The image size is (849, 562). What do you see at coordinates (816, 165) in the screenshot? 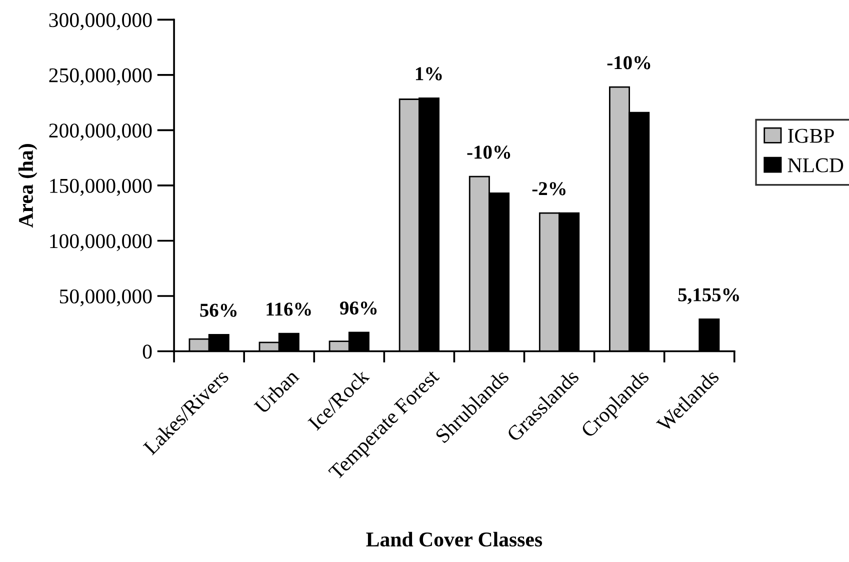
I see `legend-label: NLCD` at bounding box center [816, 165].